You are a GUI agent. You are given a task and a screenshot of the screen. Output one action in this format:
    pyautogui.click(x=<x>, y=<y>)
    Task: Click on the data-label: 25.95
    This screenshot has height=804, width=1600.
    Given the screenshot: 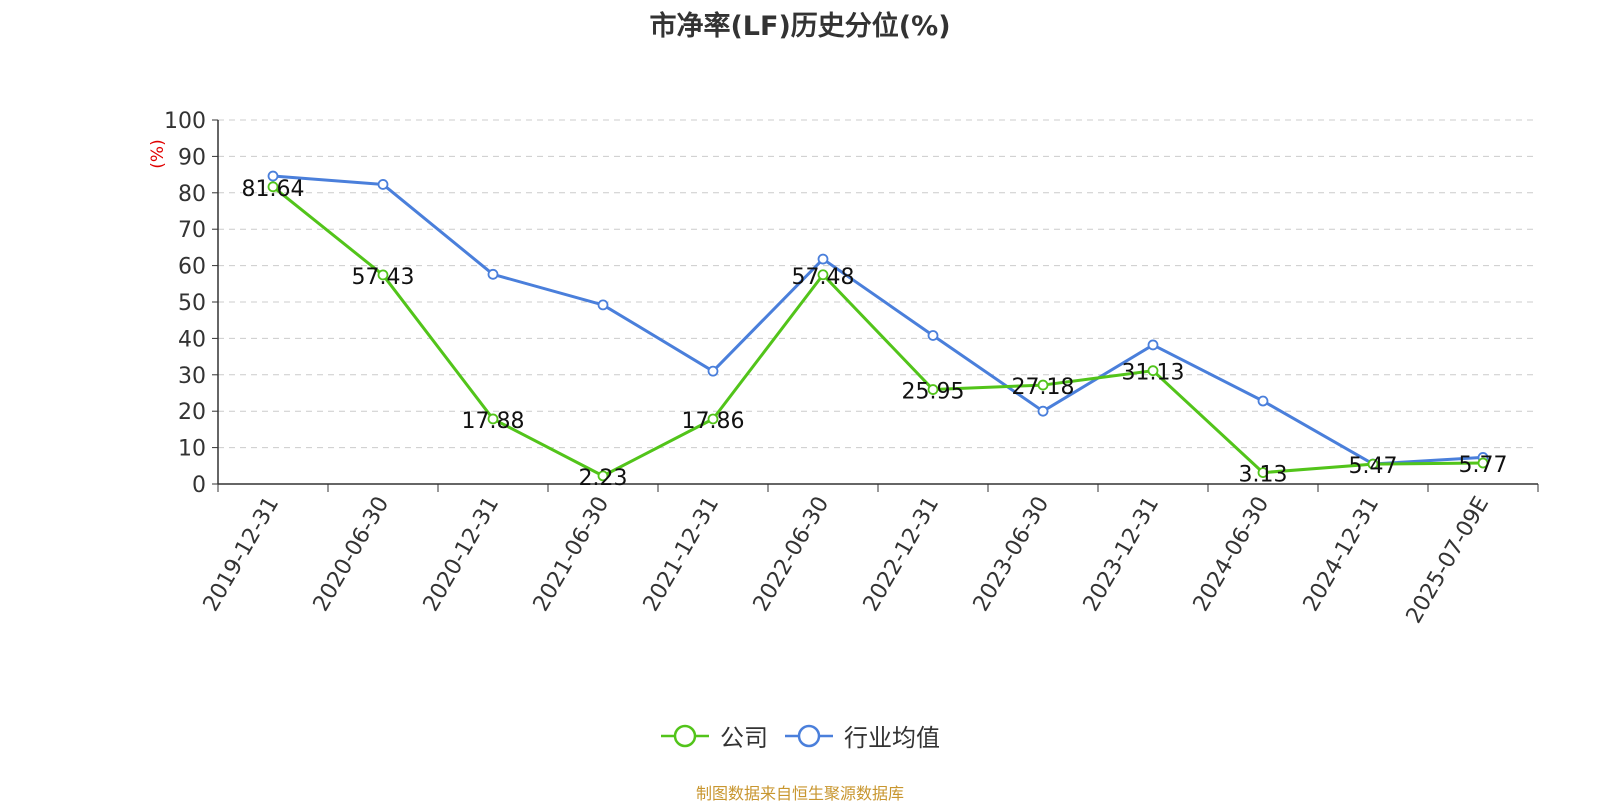 What is the action you would take?
    pyautogui.click(x=933, y=392)
    